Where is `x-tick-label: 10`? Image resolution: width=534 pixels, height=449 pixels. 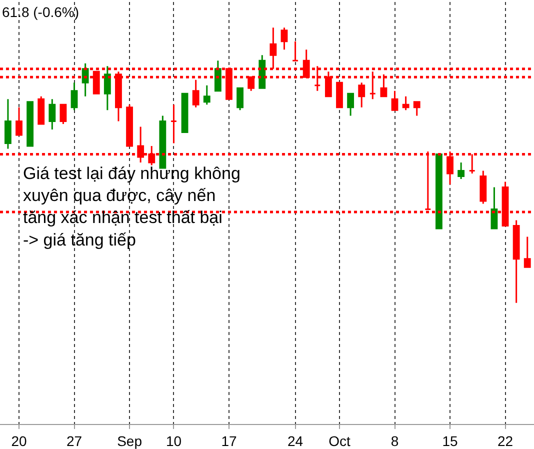
x-tick-label: 10 is located at coordinates (174, 440).